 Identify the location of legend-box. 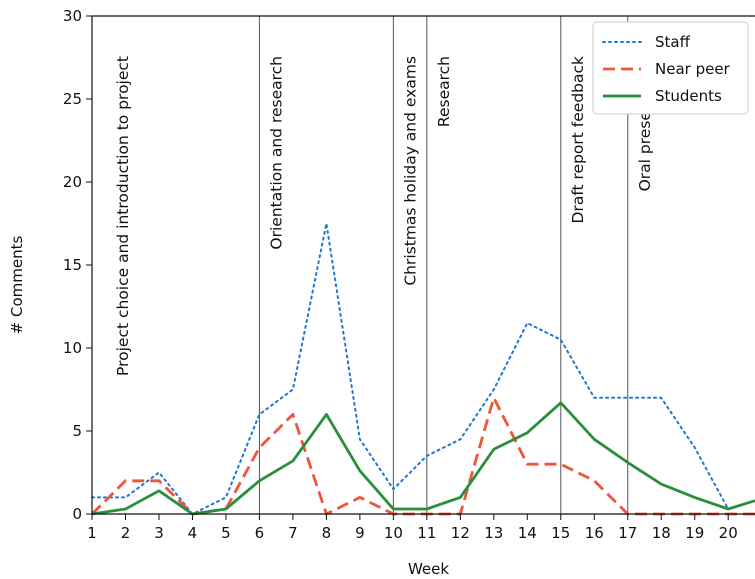
(670, 68).